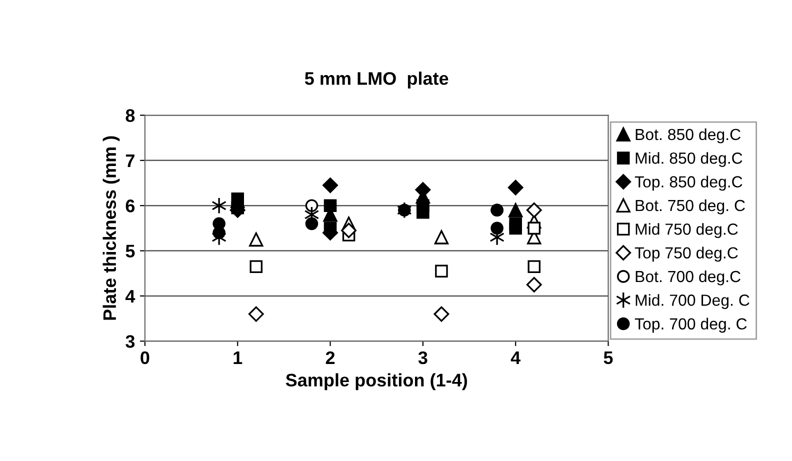 The height and width of the screenshot is (461, 792). I want to click on legend-label: Top. 700 deg. C, so click(690, 325).